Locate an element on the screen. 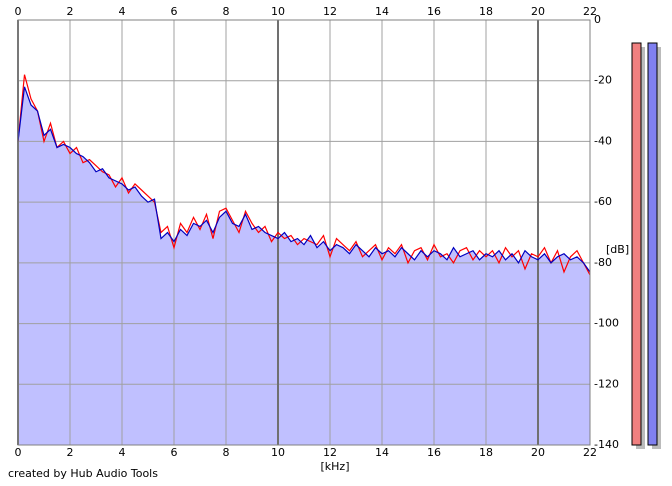  footer: created by Hub Audio Tools is located at coordinates (83, 473).